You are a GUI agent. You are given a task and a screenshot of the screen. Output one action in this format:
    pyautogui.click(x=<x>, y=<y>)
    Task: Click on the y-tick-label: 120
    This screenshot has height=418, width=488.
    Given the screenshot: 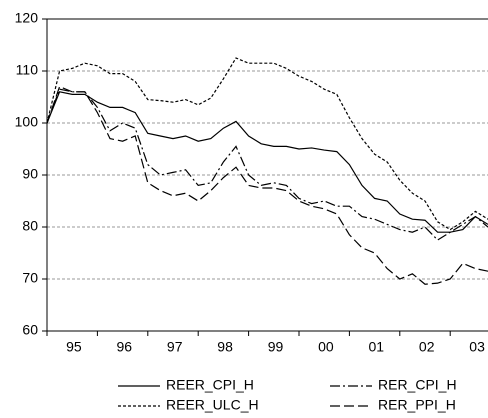 What is the action you would take?
    pyautogui.click(x=27, y=18)
    